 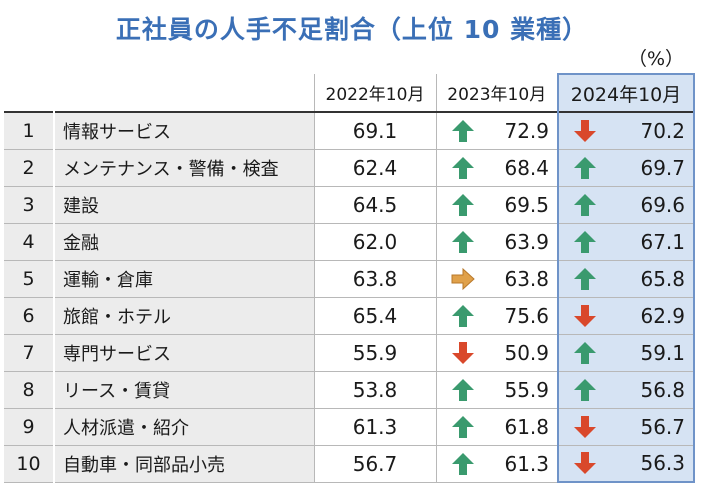 I want to click on value-2024-cell: 62.9, so click(x=626, y=315).